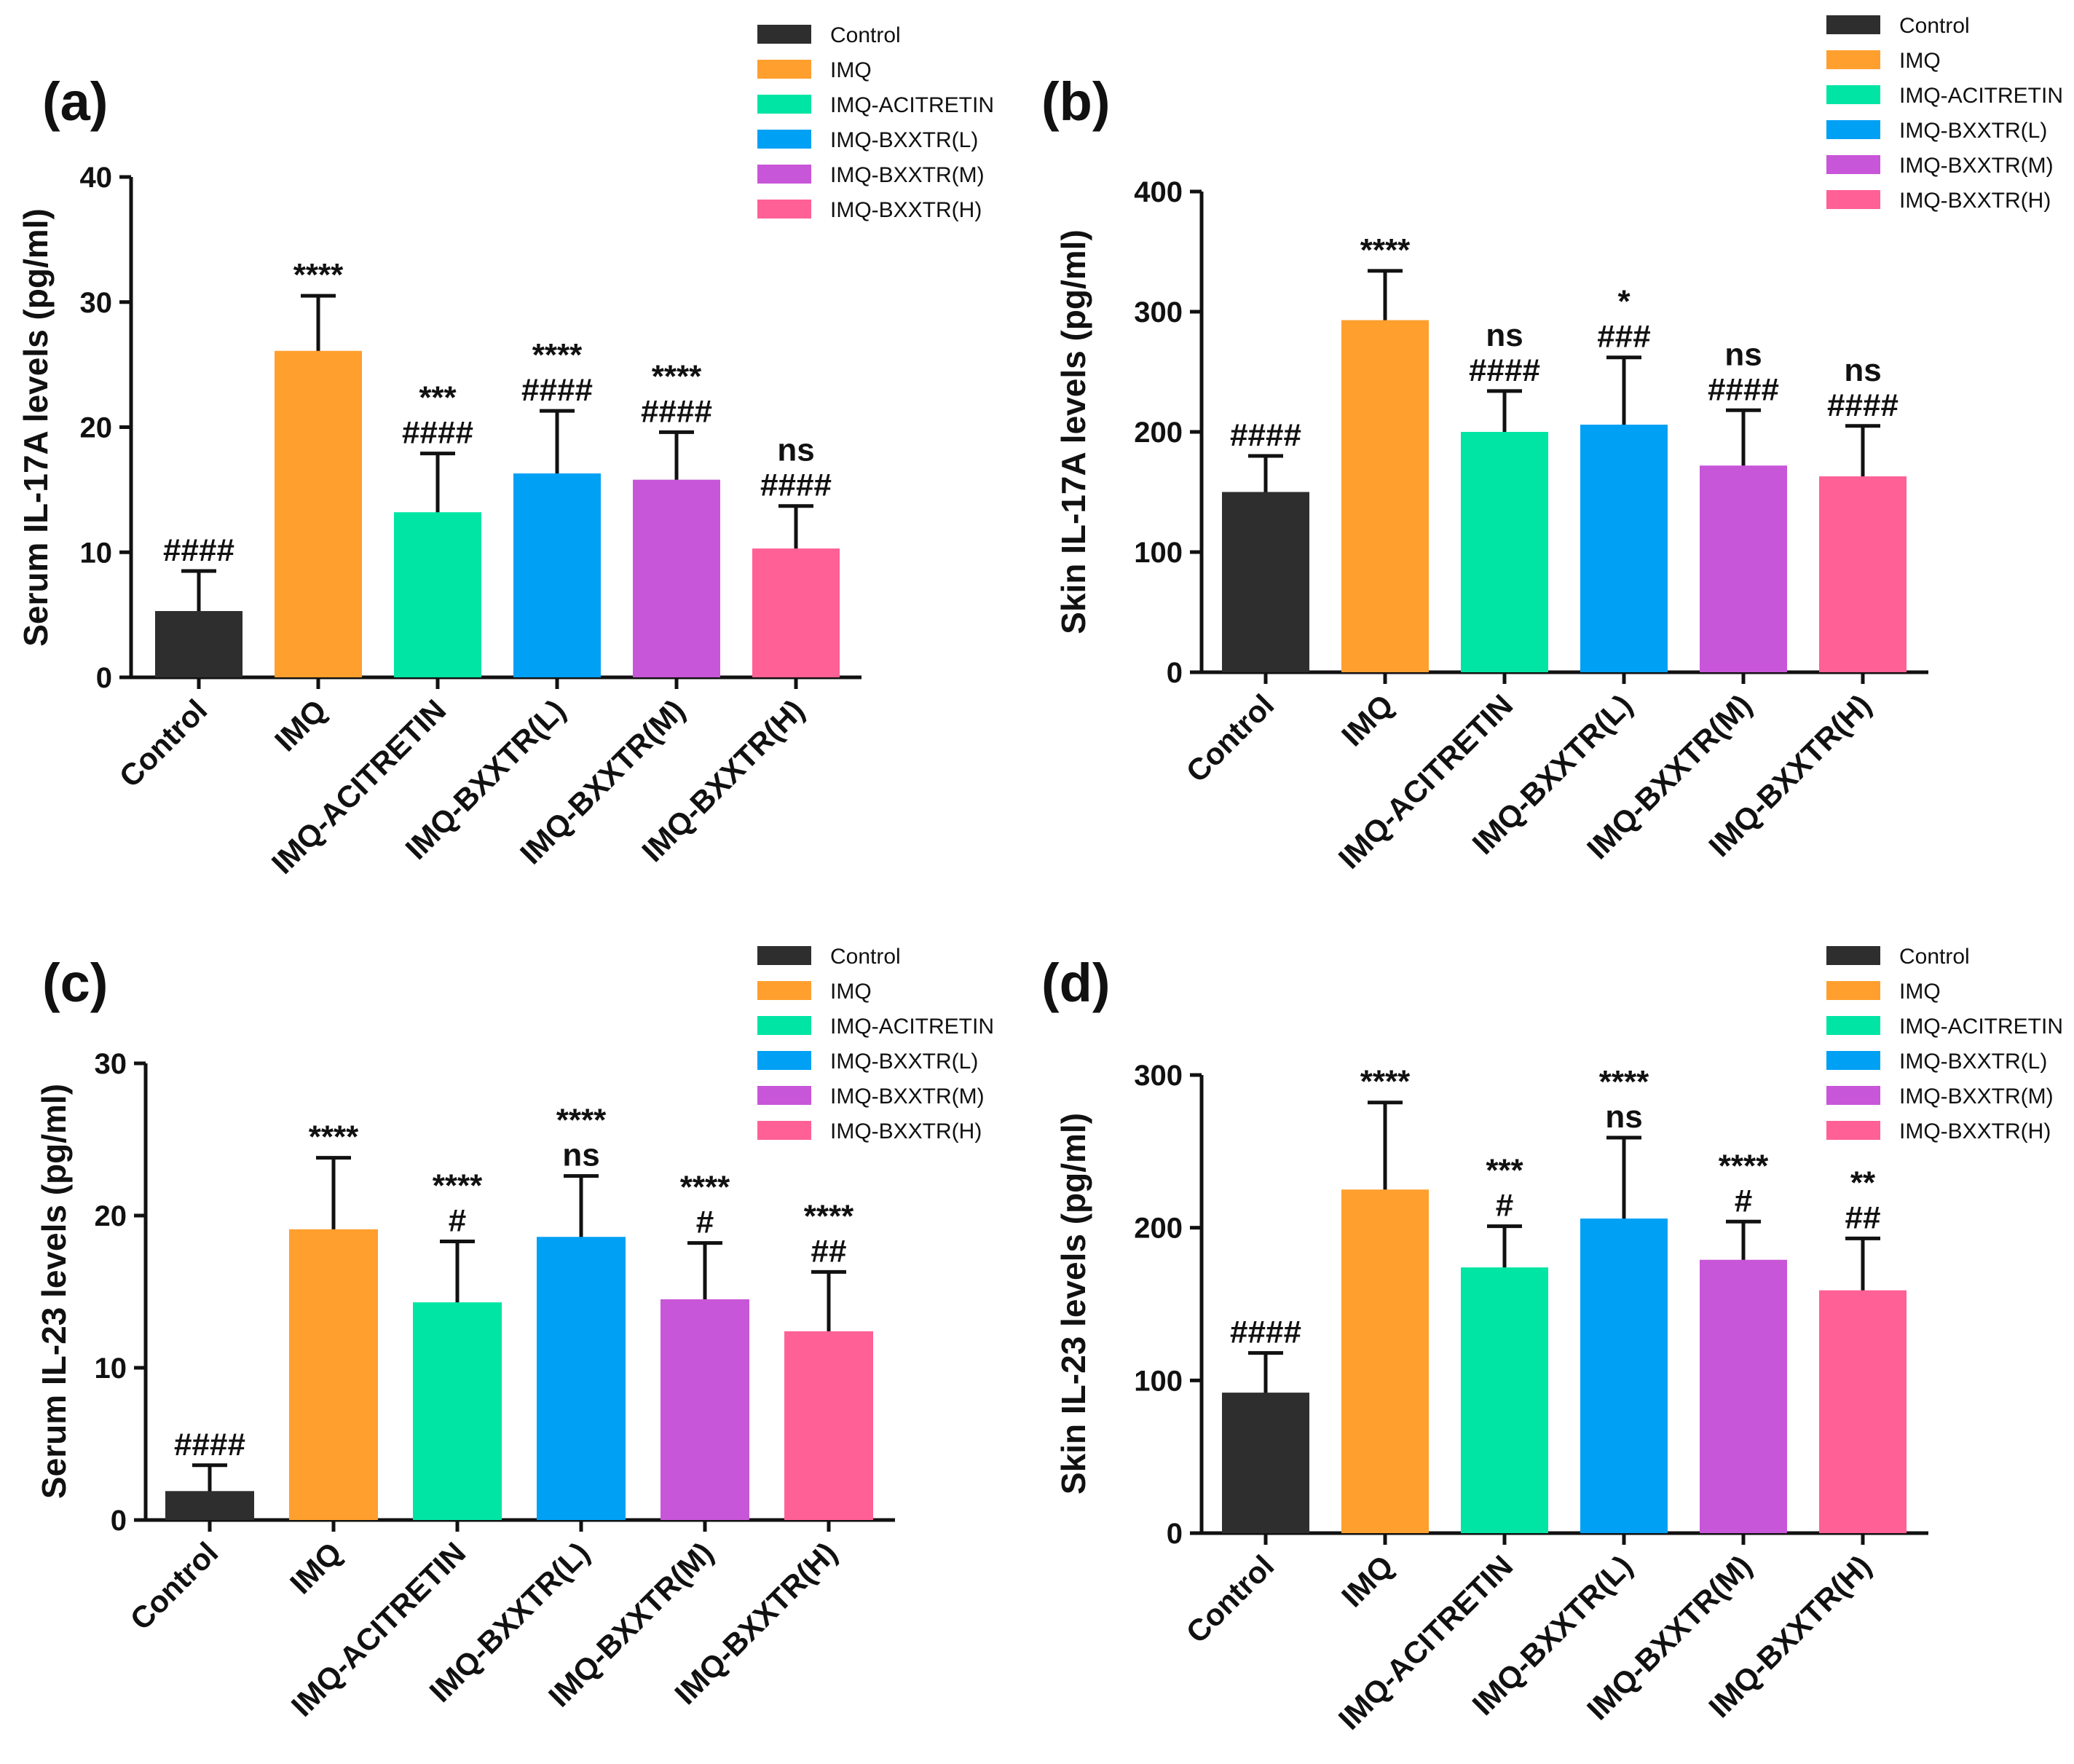 The image size is (2074, 1764). I want to click on panel-label: (b), so click(1076, 101).